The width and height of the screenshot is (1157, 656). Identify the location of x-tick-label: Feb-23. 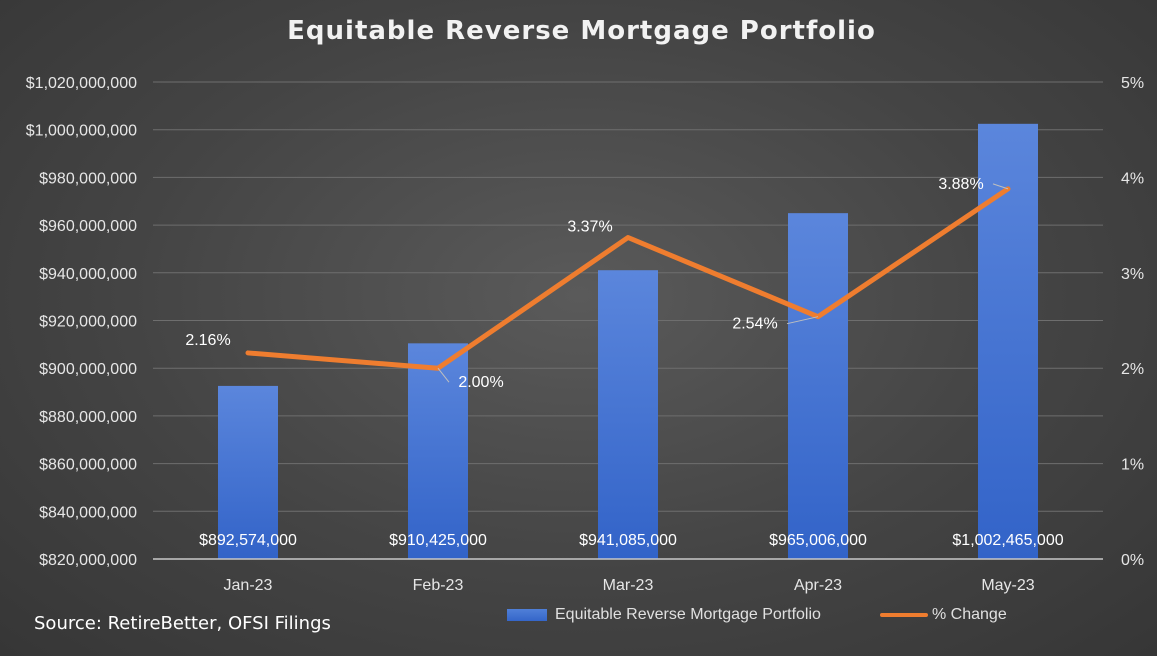
(438, 585).